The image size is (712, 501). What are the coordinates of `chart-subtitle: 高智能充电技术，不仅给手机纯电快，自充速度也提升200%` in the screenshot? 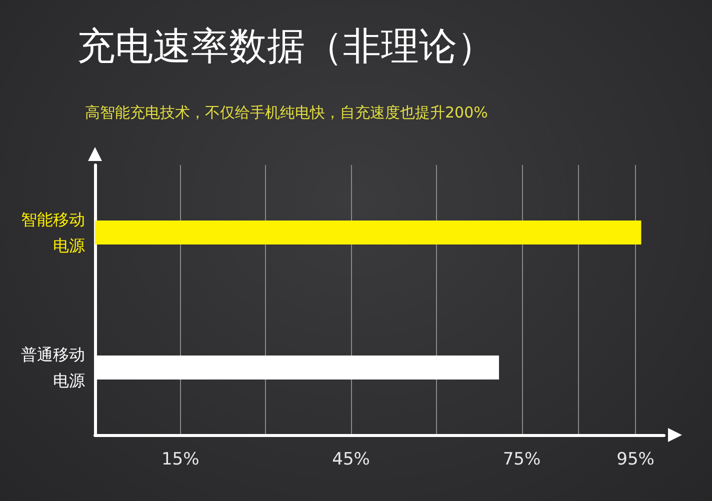 It's located at (286, 113).